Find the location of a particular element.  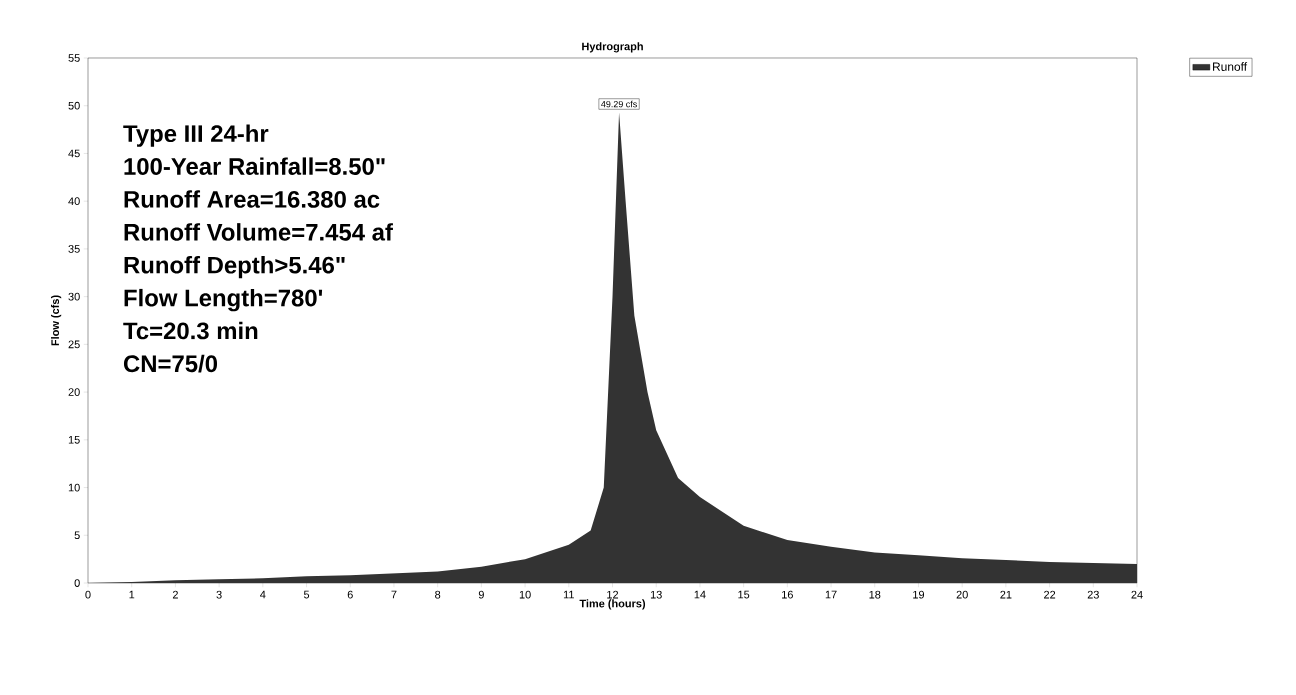

x-tick-label: 15 is located at coordinates (744, 594).